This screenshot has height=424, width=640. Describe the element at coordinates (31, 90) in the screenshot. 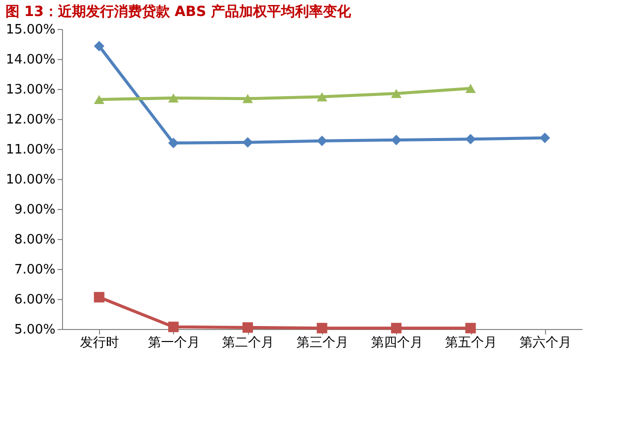

I see `y-tick-label: 13.00%` at that location.